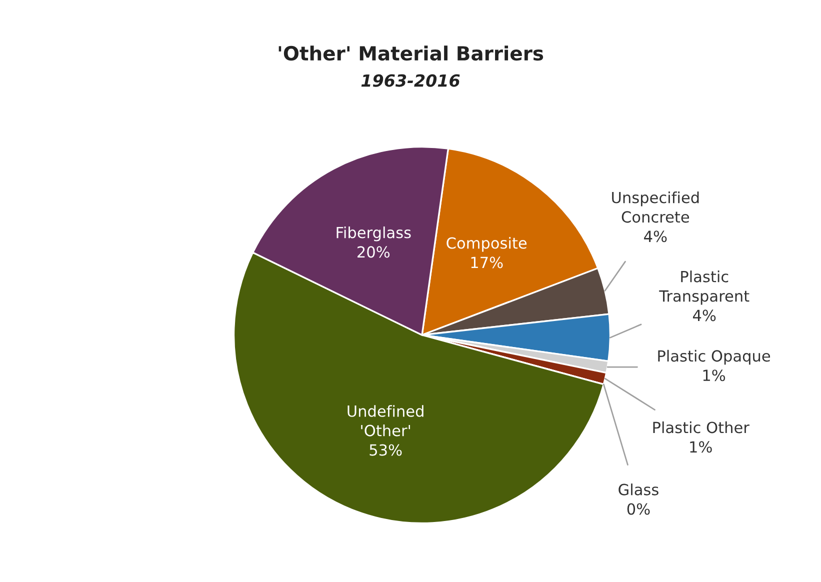 This screenshot has height=582, width=821. What do you see at coordinates (638, 509) in the screenshot?
I see `text: 0%` at bounding box center [638, 509].